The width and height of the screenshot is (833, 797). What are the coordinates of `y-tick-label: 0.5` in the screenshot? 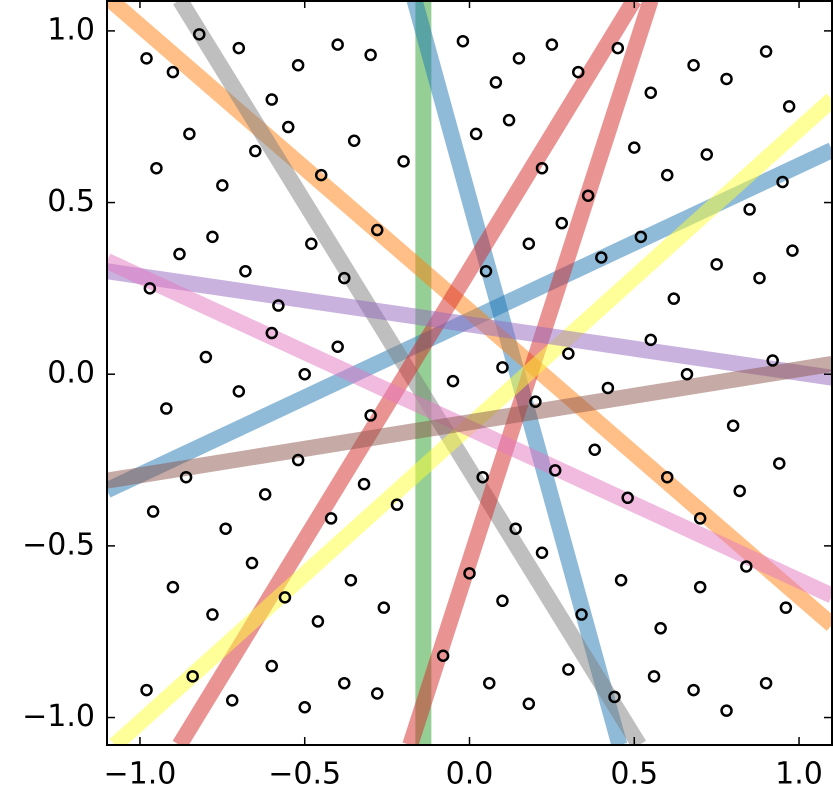 It's located at (71, 201).